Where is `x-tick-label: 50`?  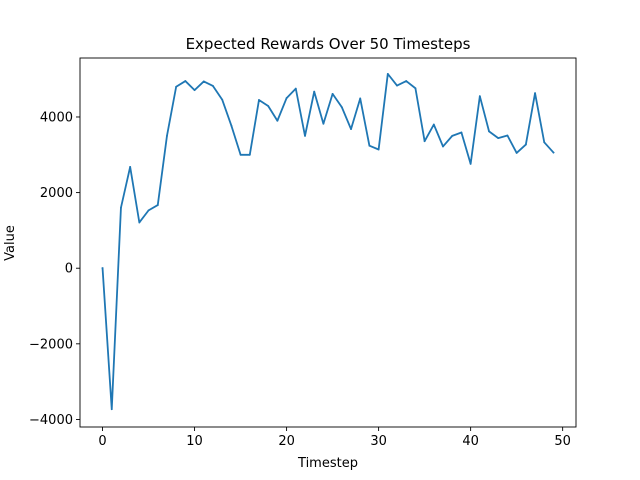
x-tick-label: 50 is located at coordinates (562, 441).